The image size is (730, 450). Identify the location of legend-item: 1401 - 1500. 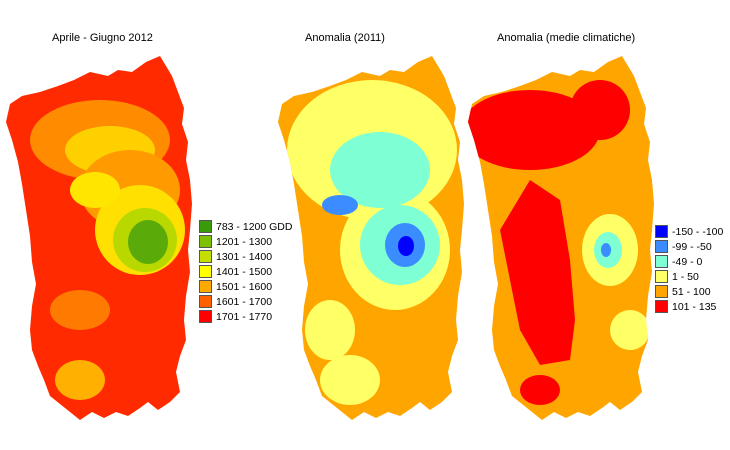
(245, 271).